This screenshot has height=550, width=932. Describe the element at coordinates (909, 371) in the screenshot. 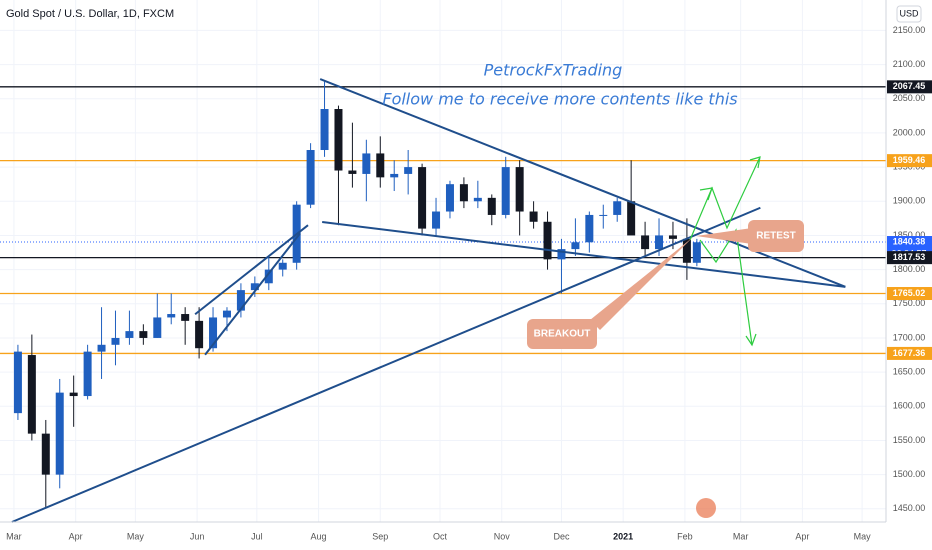

I see `y-tick-label: 1650.00` at that location.